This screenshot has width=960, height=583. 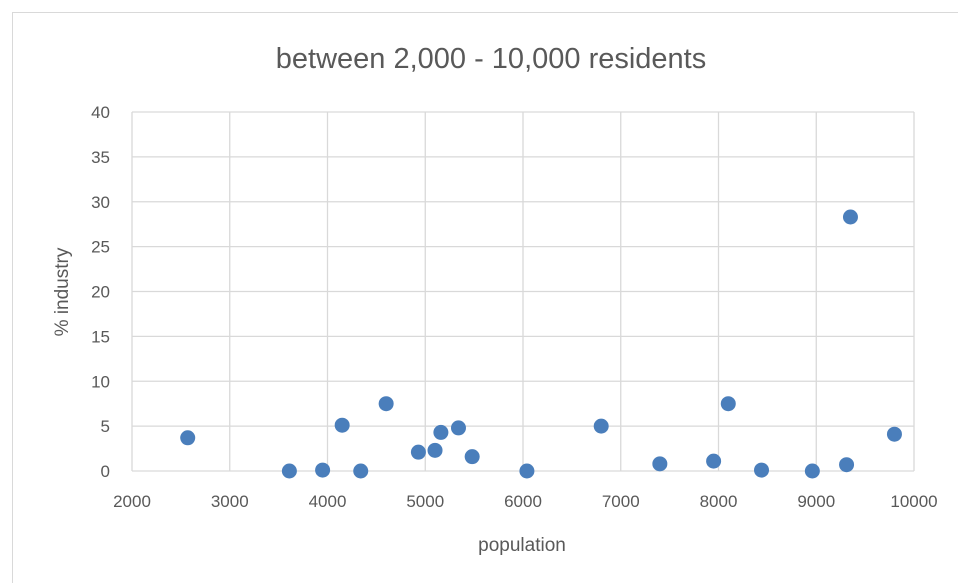 What do you see at coordinates (105, 471) in the screenshot?
I see `y-tick-label: 0` at bounding box center [105, 471].